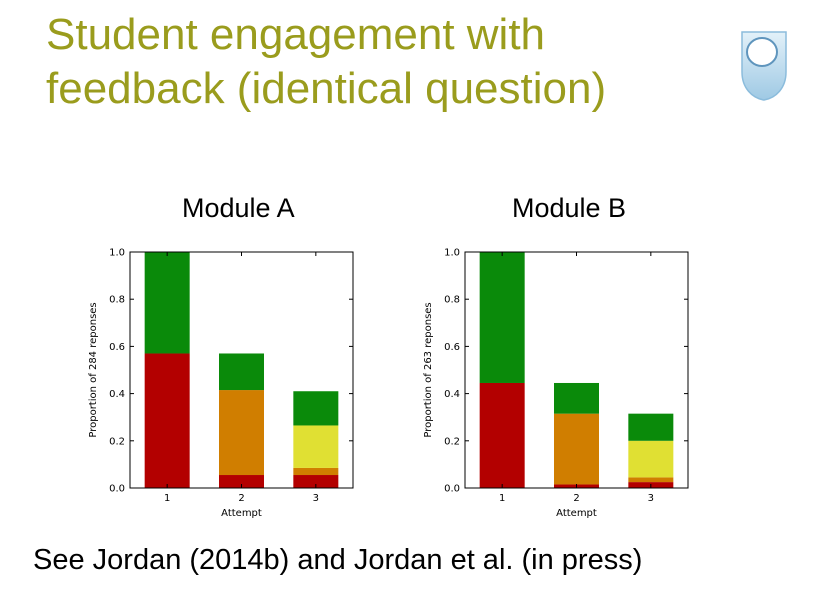  What do you see at coordinates (117, 347) in the screenshot?
I see `module-a-ytick-label: 0.6` at bounding box center [117, 347].